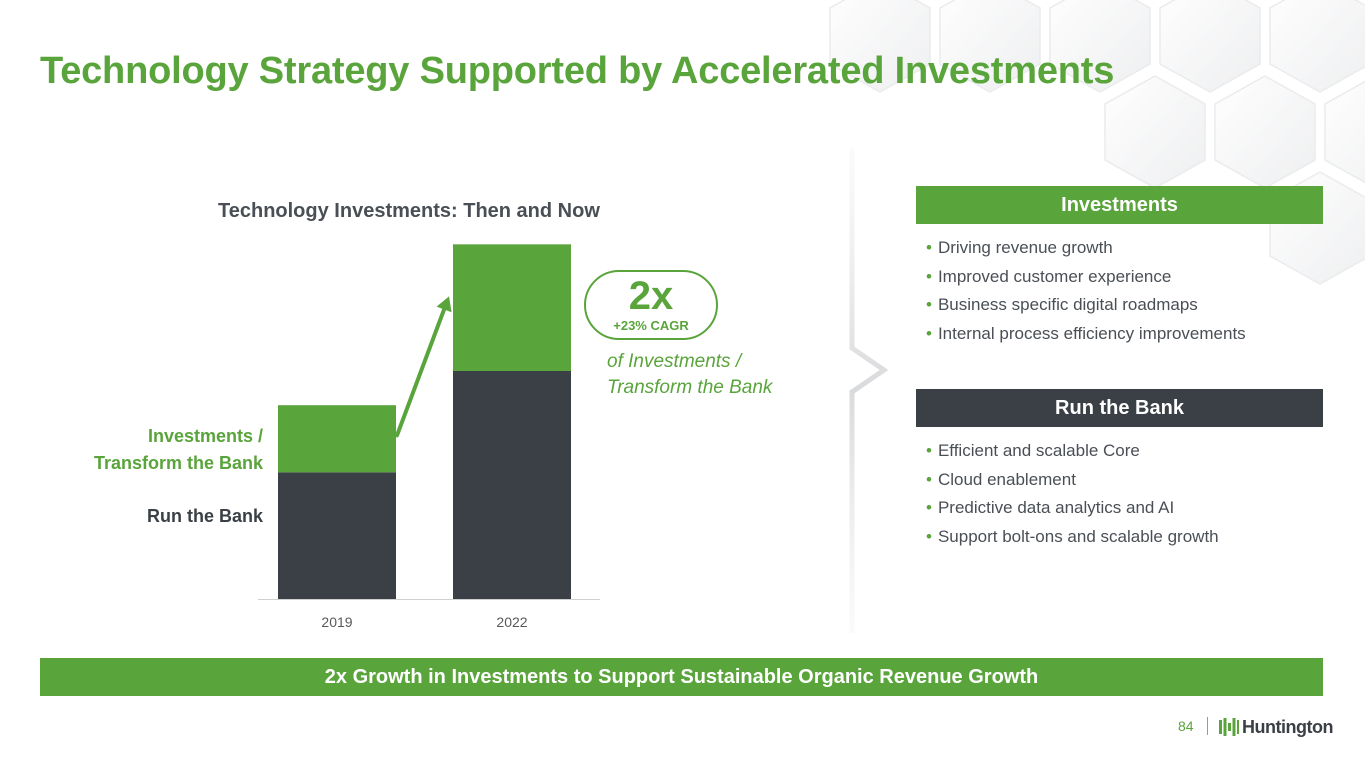 This screenshot has height=768, width=1365. Describe the element at coordinates (512, 485) in the screenshot. I see `bar-2022-run-the-bank` at that location.